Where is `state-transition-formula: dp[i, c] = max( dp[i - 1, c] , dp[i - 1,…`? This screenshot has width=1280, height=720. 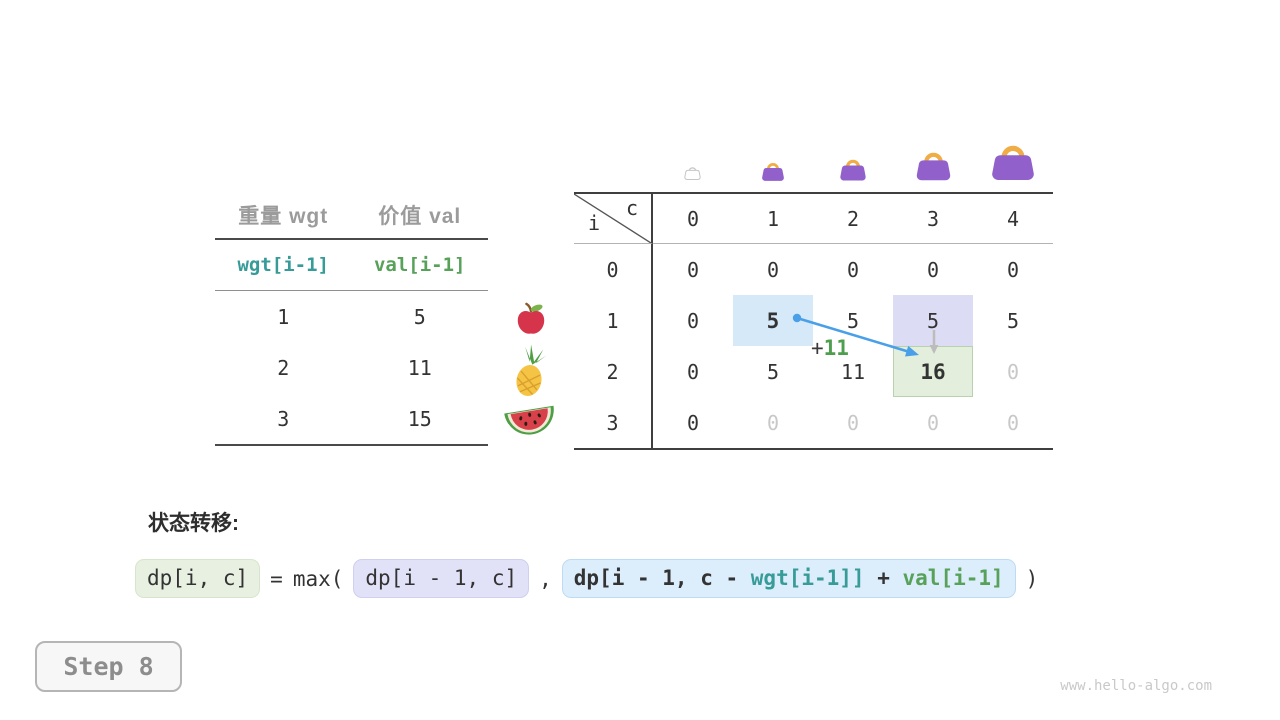
state-transition-formula: dp[i, c] = max( dp[i - 1, c] , dp[i - 1,… is located at coordinates (587, 579).